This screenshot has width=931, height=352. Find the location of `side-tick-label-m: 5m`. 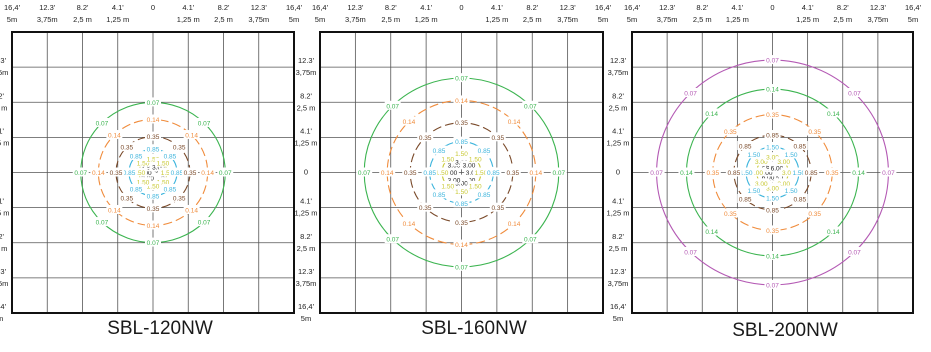

side-tick-label-m: 5m is located at coordinates (618, 318).